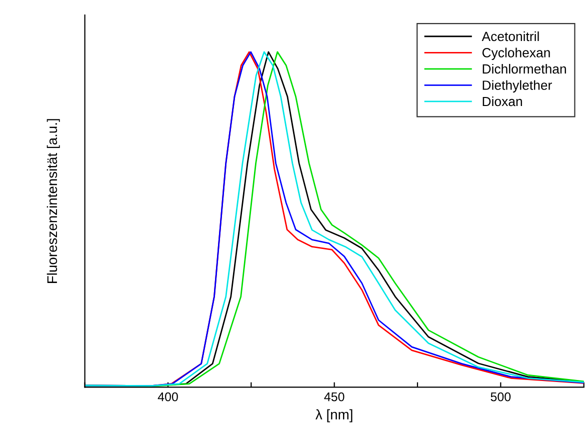  What do you see at coordinates (502, 101) in the screenshot?
I see `legend-label: Dioxan` at bounding box center [502, 101].